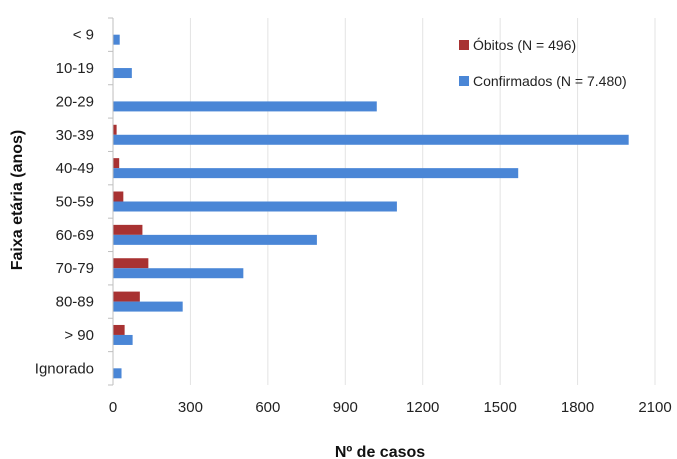 This screenshot has height=459, width=677. Describe the element at coordinates (75, 168) in the screenshot. I see `y-tick-label: 40-49` at that location.